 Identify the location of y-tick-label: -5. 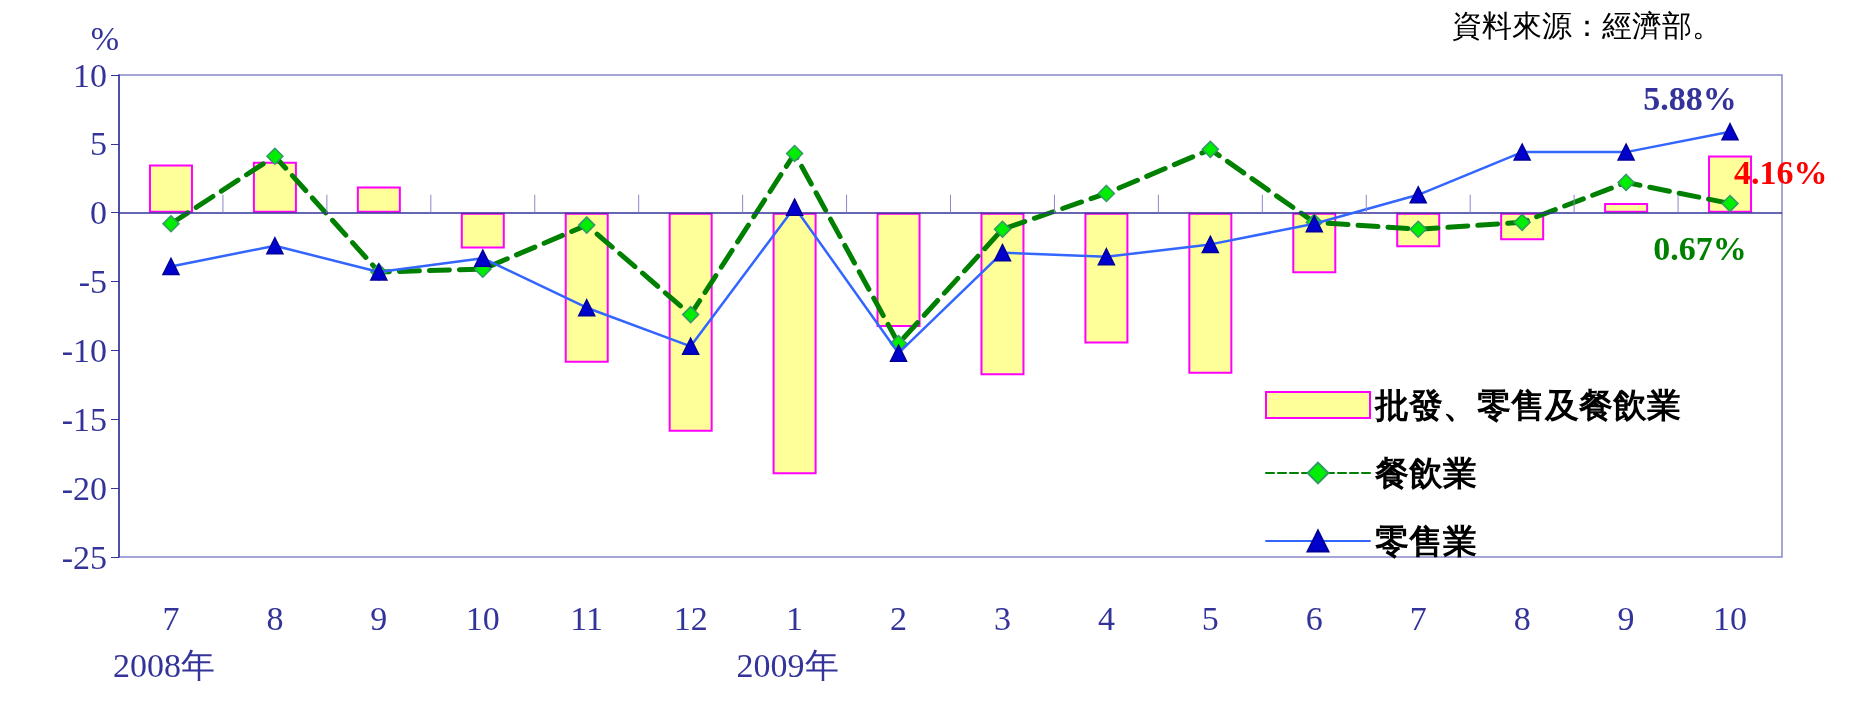
(92, 282).